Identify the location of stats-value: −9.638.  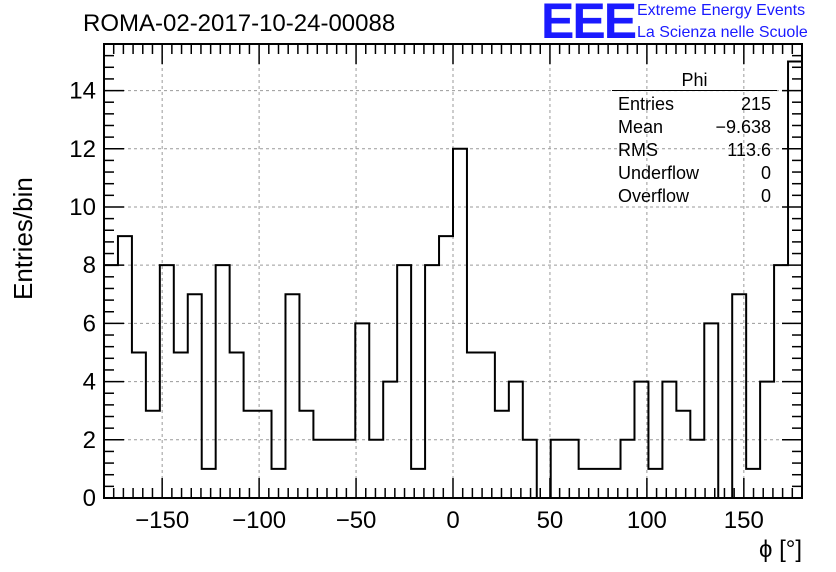
(743, 127).